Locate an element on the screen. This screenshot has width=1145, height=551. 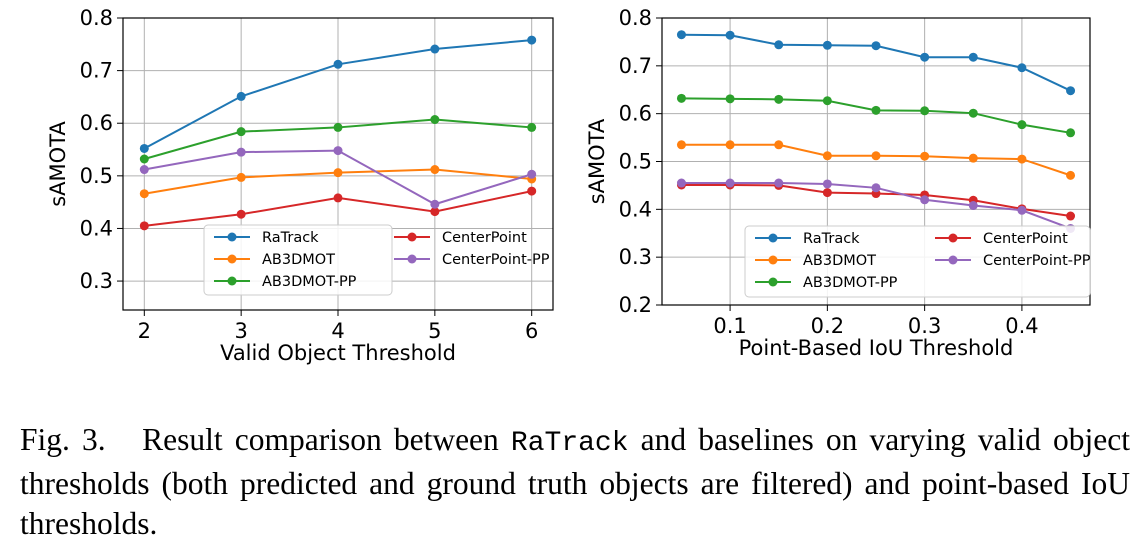
series-ab3dmot is located at coordinates (876, 160).